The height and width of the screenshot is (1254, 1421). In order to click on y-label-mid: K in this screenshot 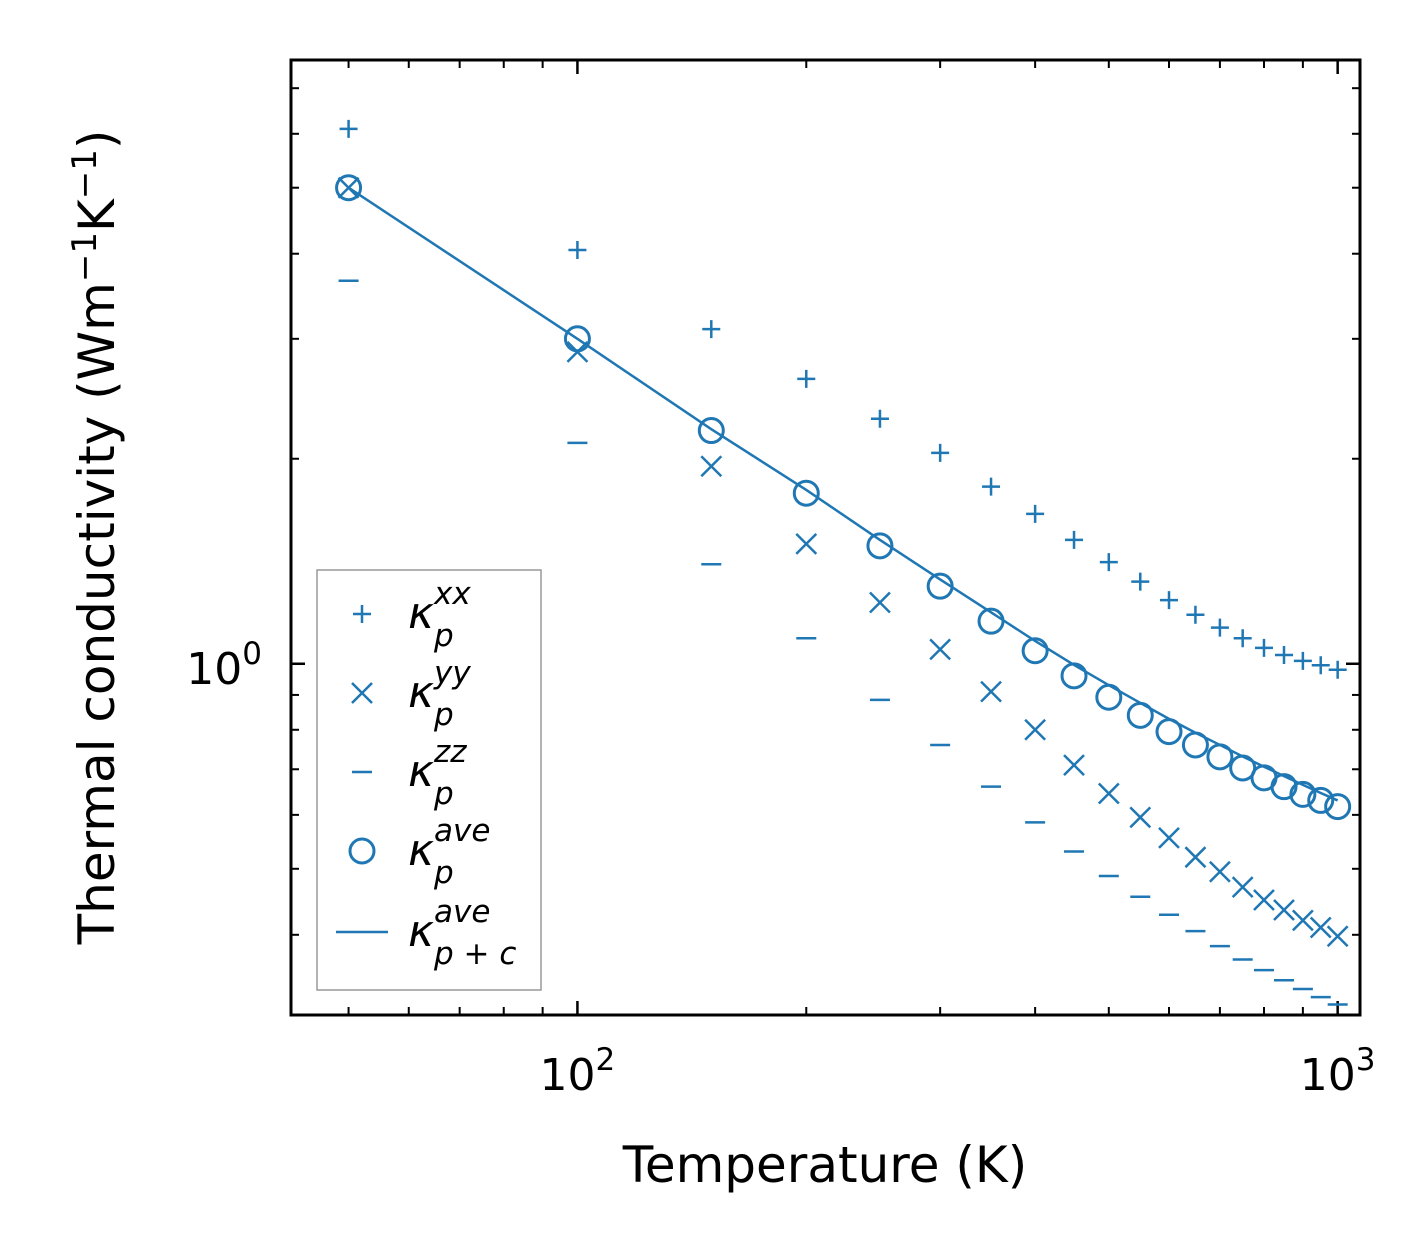, I will do `click(97, 215)`.